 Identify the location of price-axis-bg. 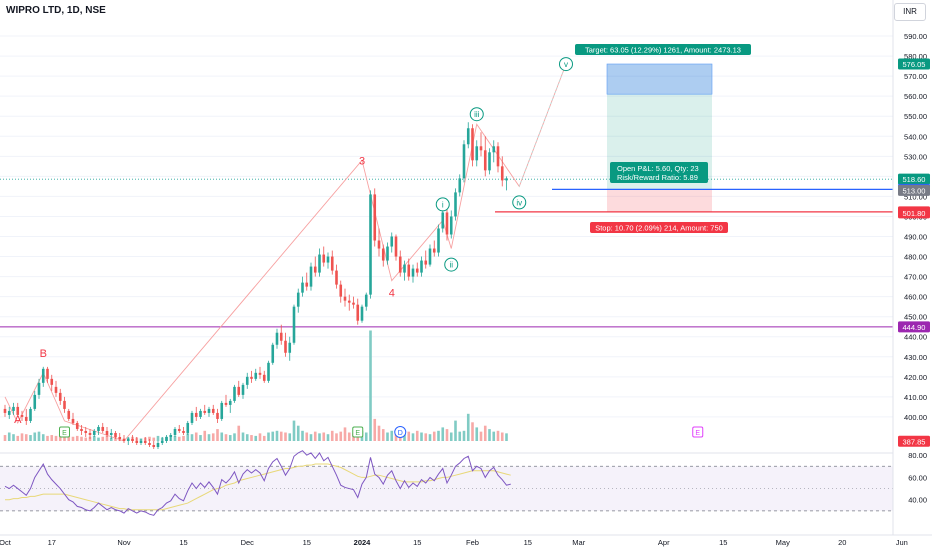
(912, 275).